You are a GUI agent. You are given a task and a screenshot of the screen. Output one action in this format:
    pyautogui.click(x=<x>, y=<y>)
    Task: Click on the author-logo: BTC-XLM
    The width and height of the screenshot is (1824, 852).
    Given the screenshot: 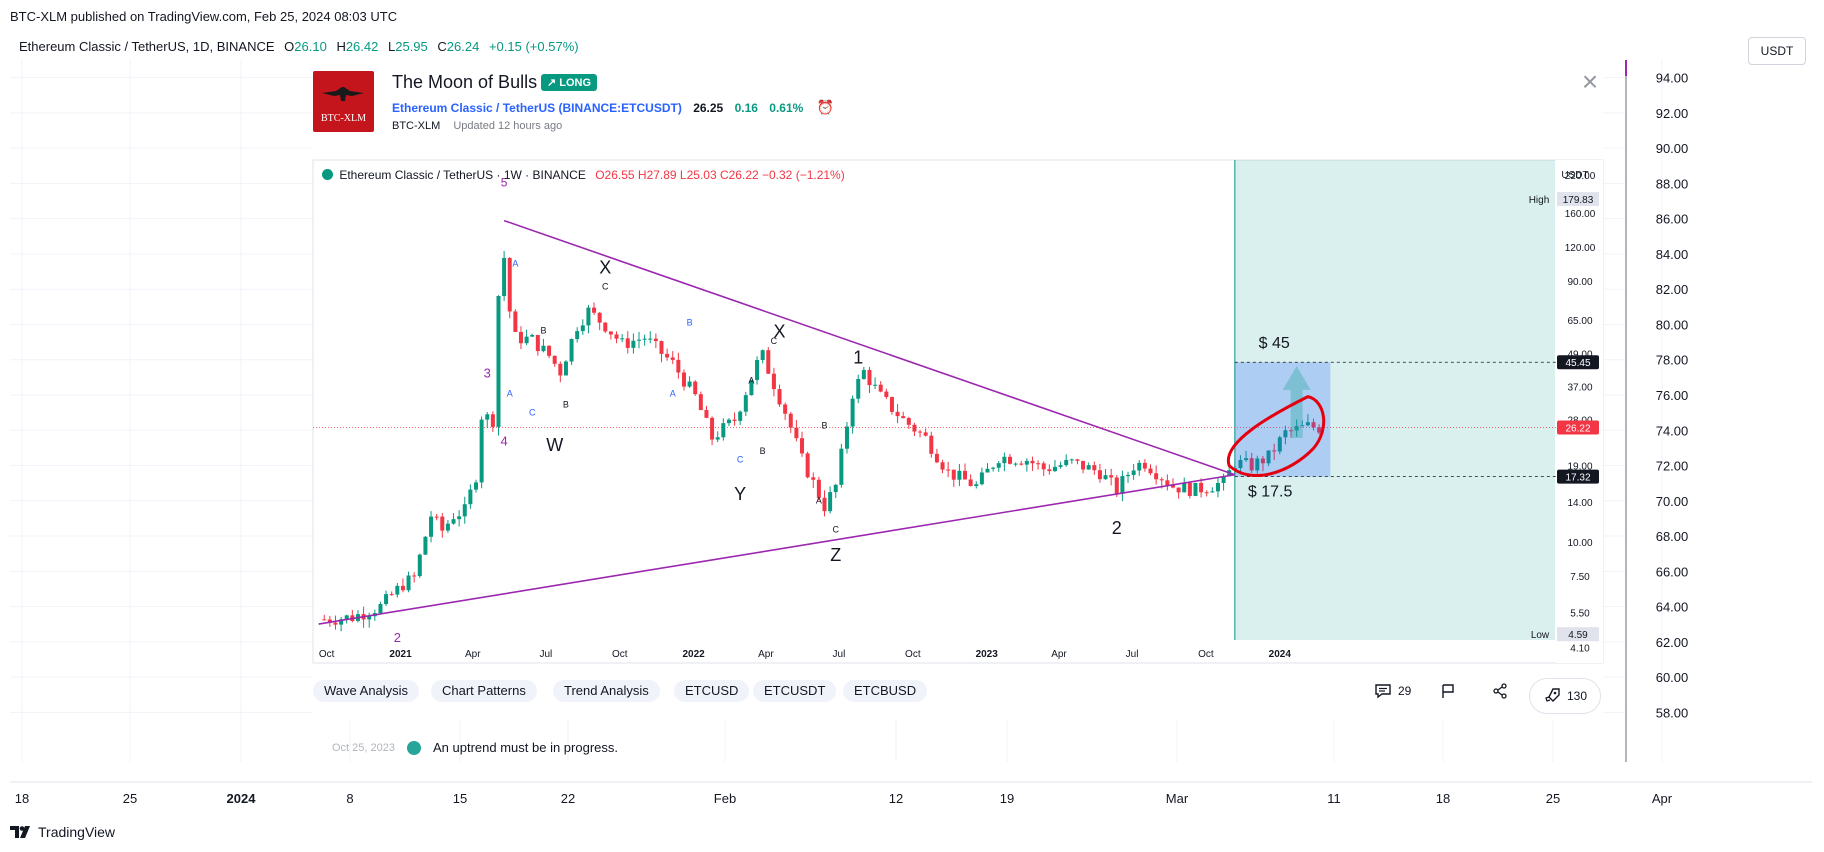 What is the action you would take?
    pyautogui.click(x=343, y=101)
    